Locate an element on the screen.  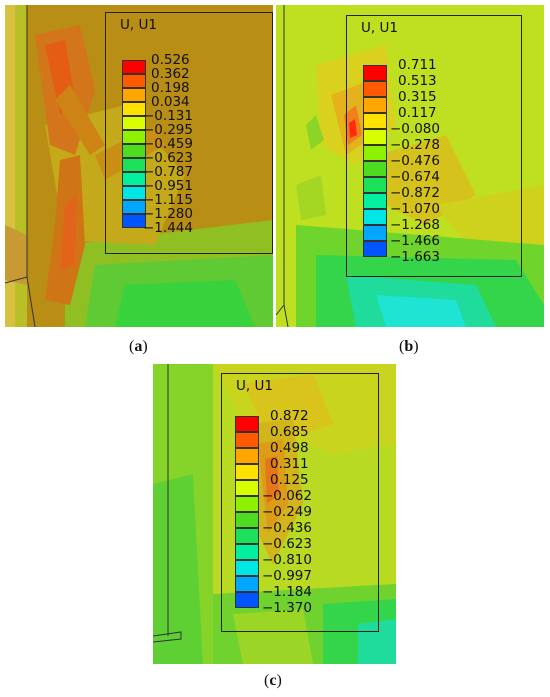
caption-a: (a) is located at coordinates (138, 346).